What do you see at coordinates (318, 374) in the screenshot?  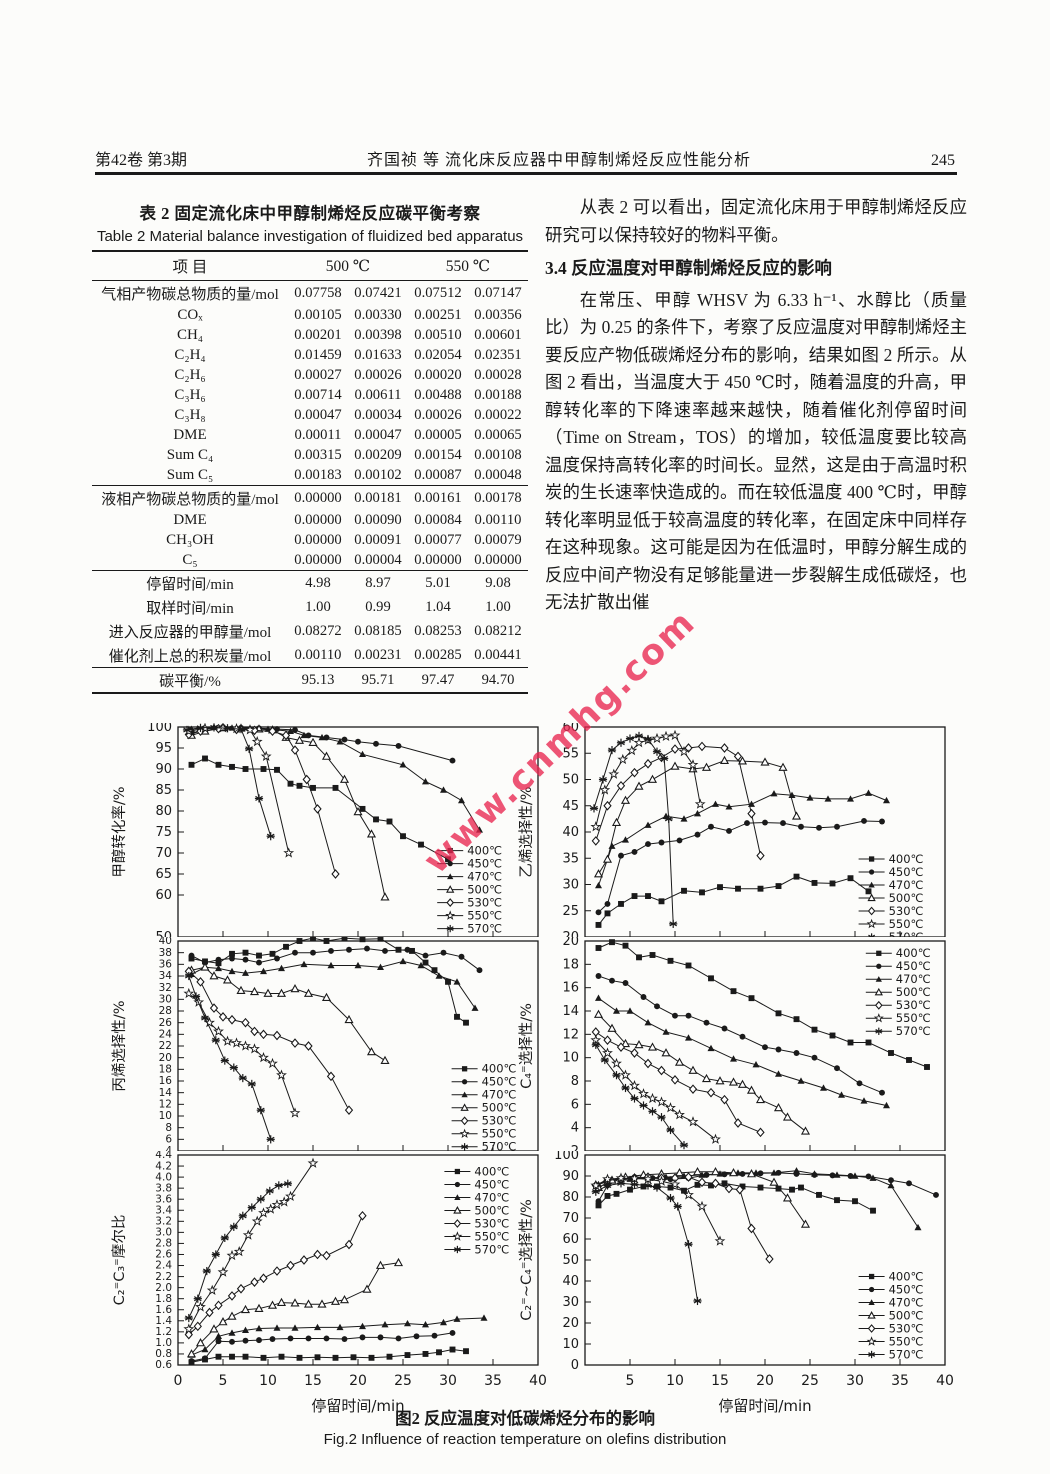 I see `cell-value: 0.00027` at bounding box center [318, 374].